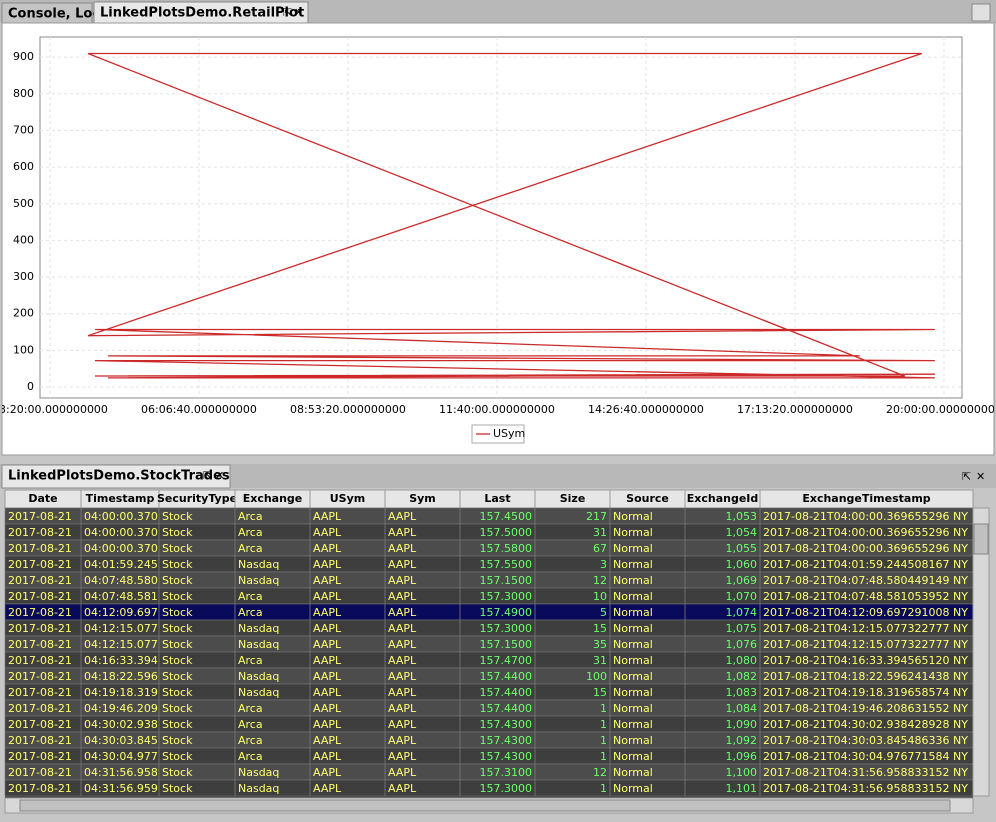 The width and height of the screenshot is (996, 822). Describe the element at coordinates (603, 724) in the screenshot. I see `cell: 1` at that location.